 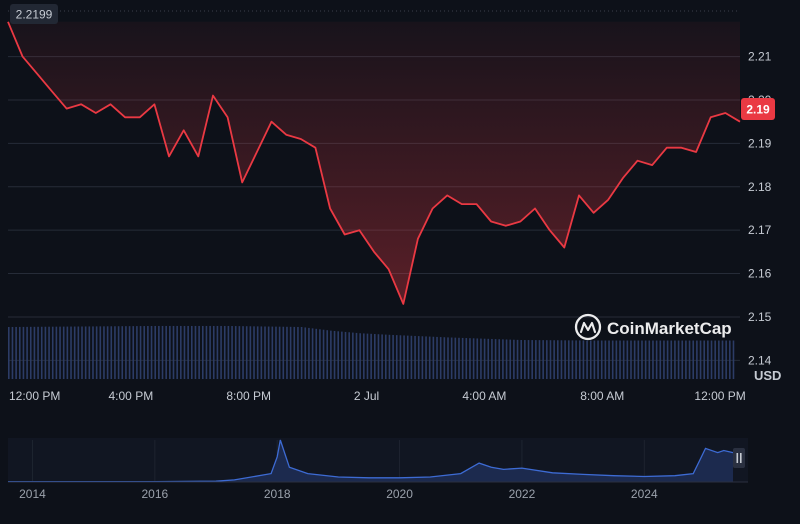 What do you see at coordinates (760, 360) in the screenshot?
I see `y-tick-label: 2.14` at bounding box center [760, 360].